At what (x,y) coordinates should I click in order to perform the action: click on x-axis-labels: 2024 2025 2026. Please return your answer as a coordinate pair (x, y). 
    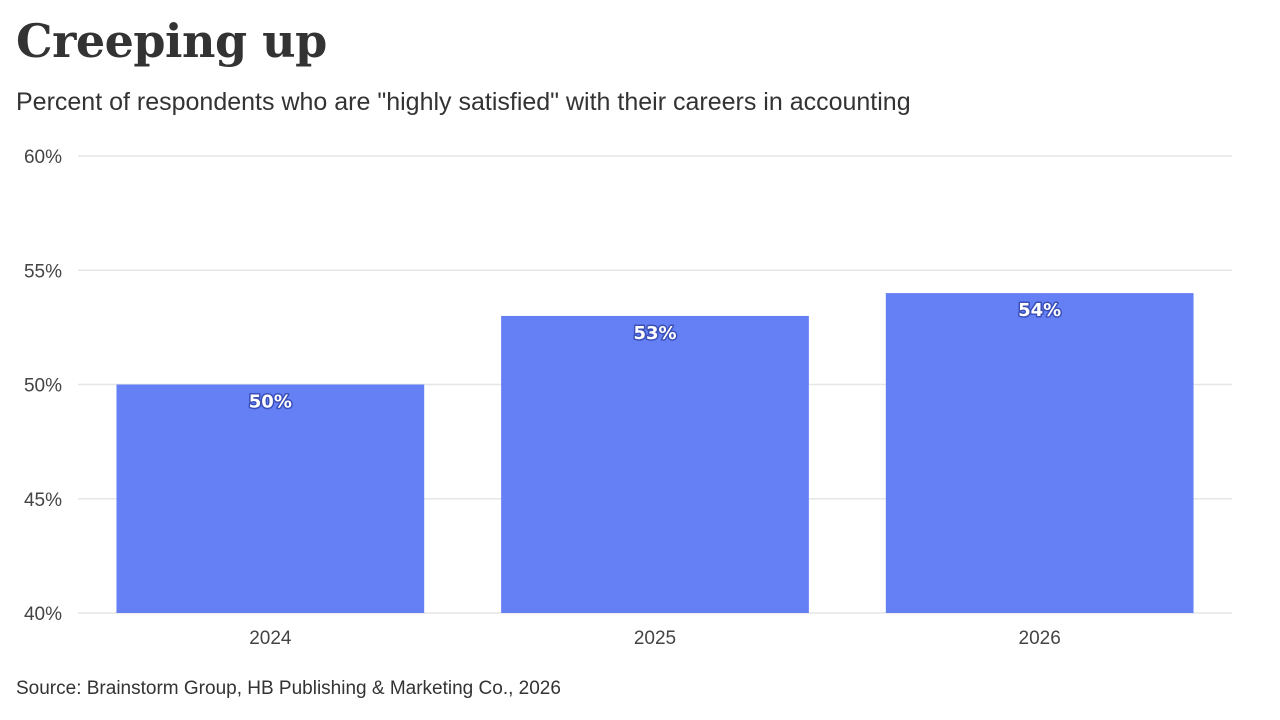
    Looking at the image, I should click on (655, 638).